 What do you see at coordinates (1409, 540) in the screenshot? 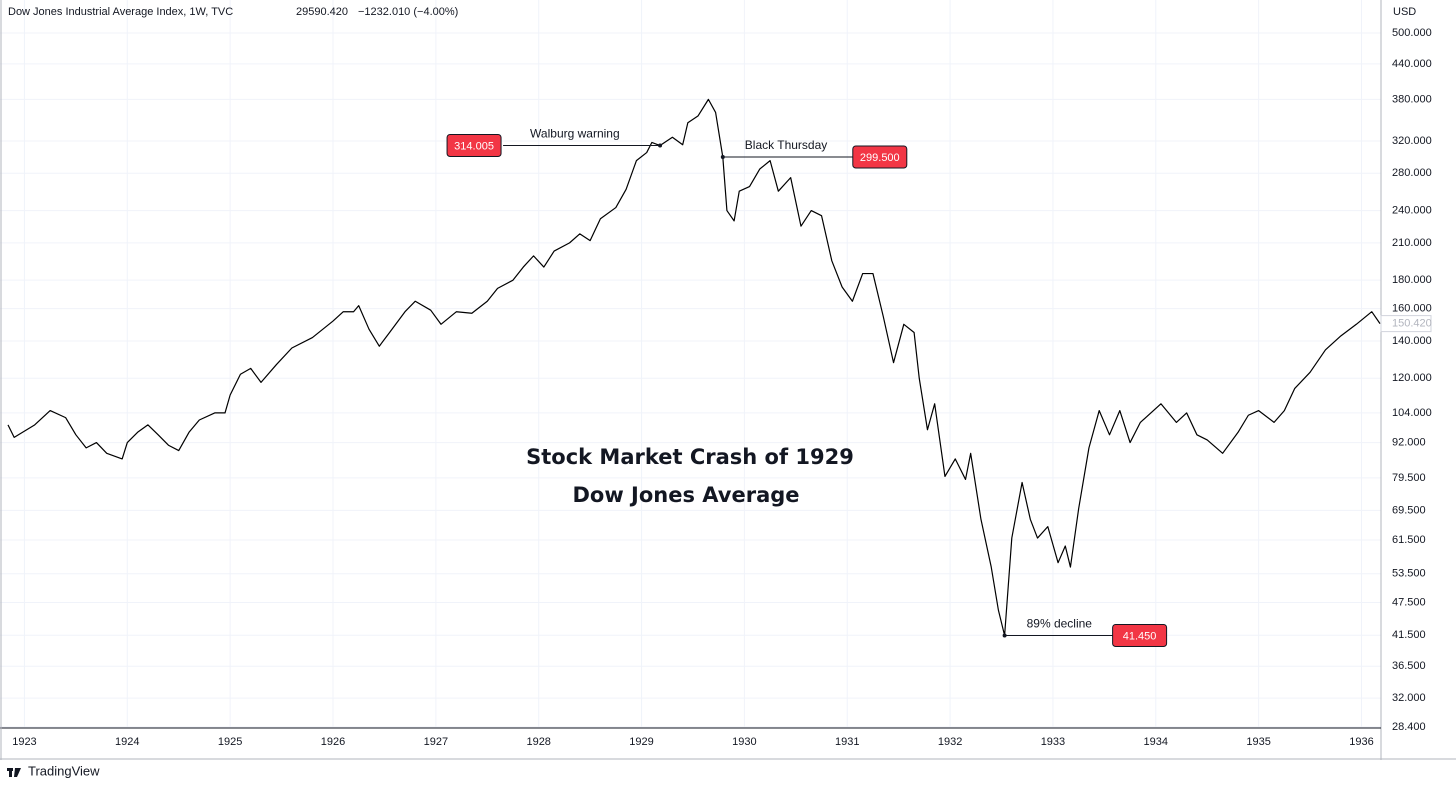
I see `y-tick-label: 61.500` at bounding box center [1409, 540].